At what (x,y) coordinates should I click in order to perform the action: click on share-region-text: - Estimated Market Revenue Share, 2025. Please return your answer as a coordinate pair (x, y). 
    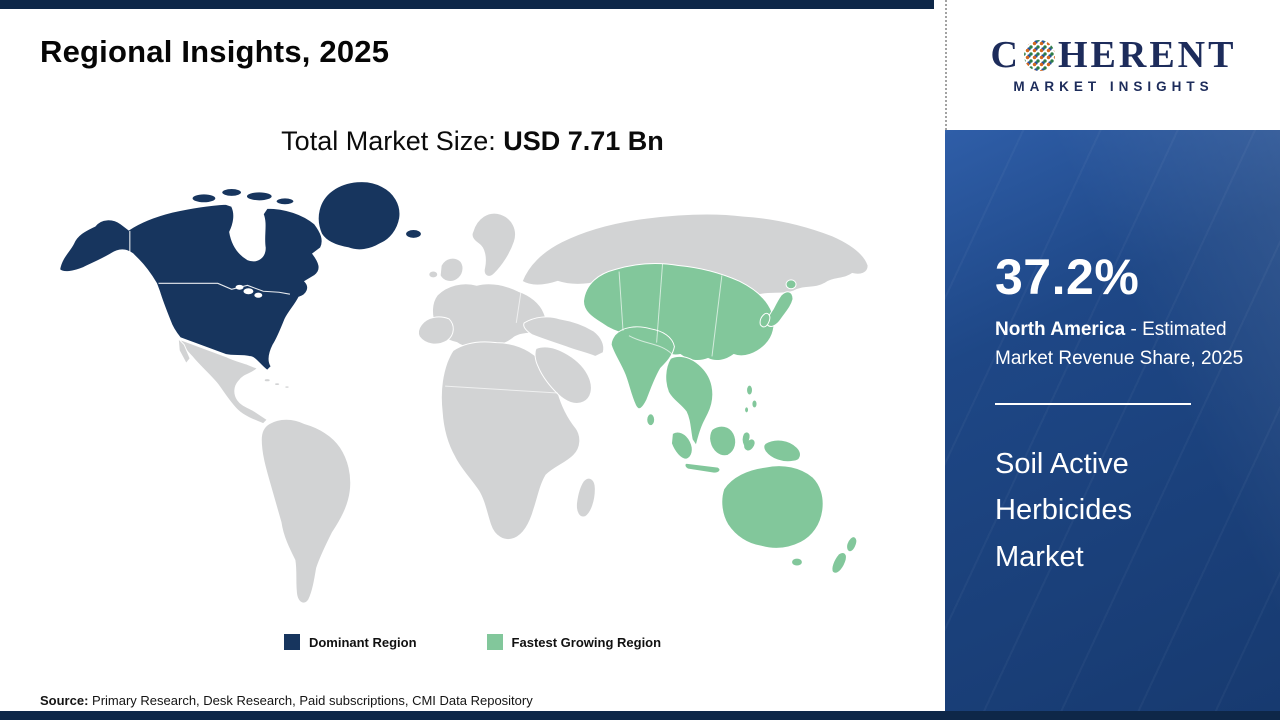
    Looking at the image, I should click on (1119, 344).